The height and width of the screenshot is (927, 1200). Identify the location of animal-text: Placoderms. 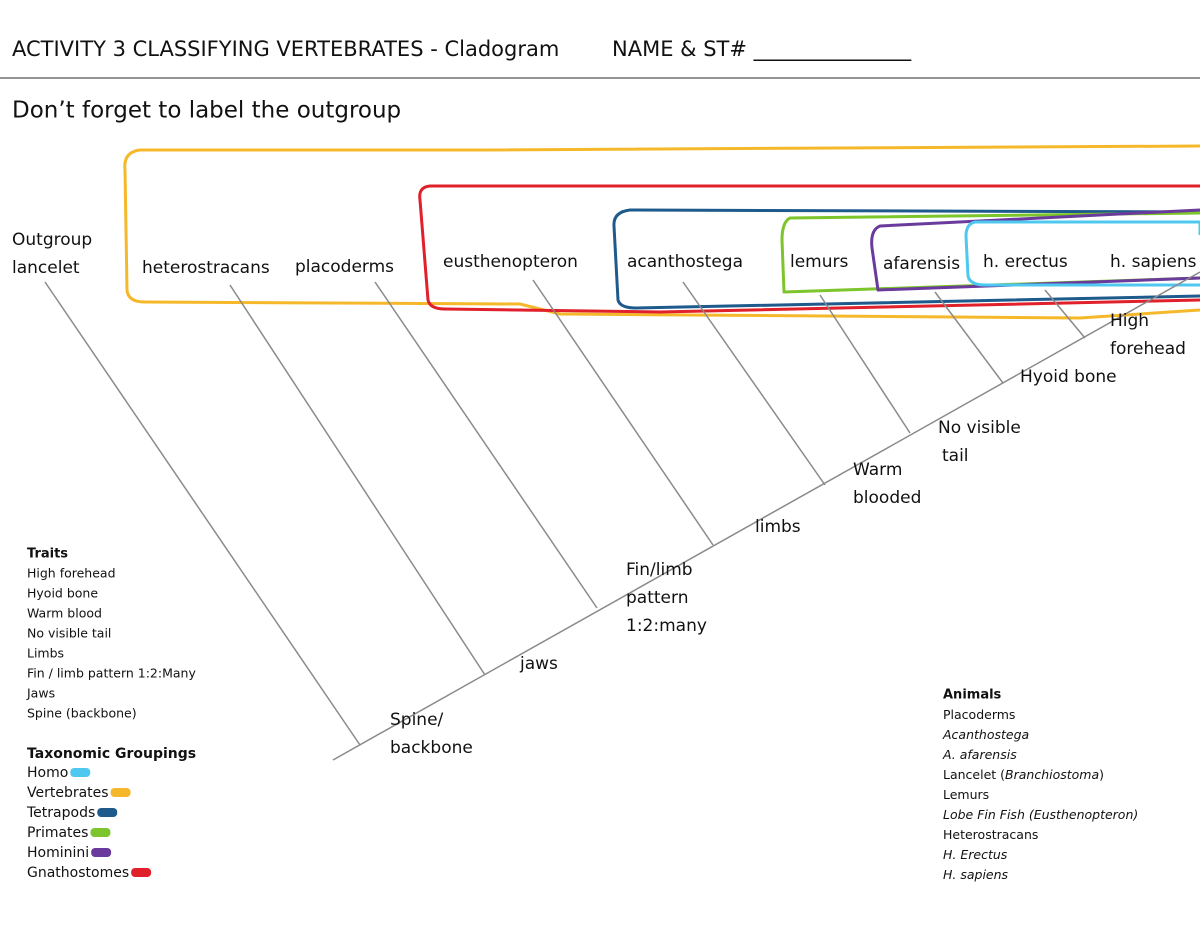
(979, 714).